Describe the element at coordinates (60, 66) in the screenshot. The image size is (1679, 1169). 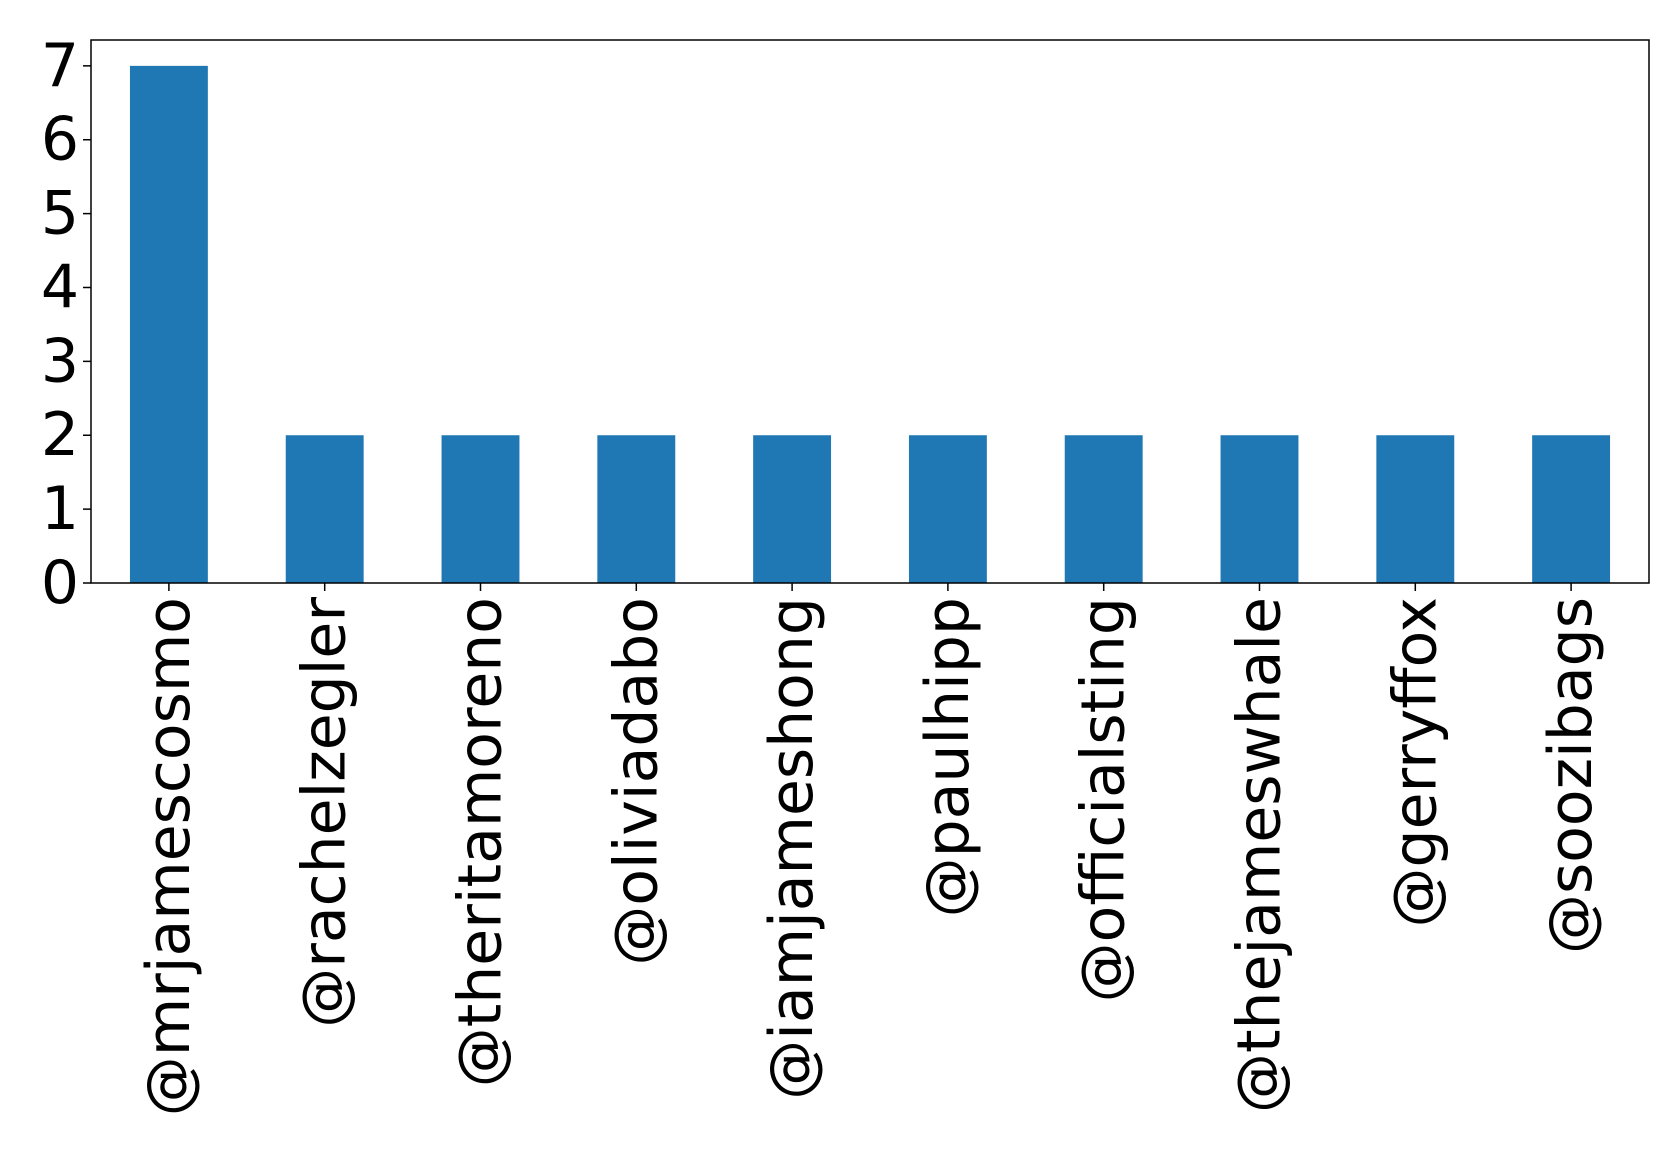
I see `y-tick-label: 7` at that location.